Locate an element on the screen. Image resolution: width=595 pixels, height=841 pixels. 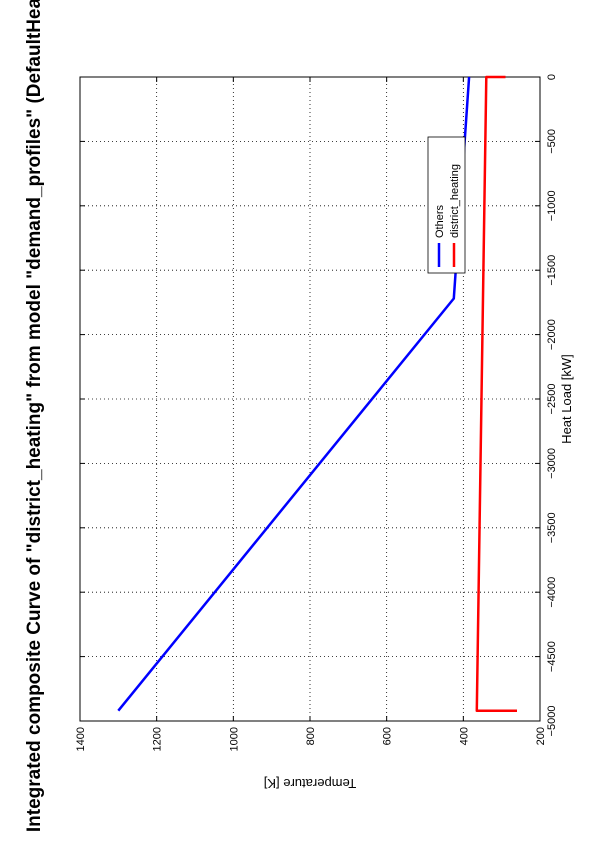
y-tick-label: 1200 is located at coordinates (158, 739).